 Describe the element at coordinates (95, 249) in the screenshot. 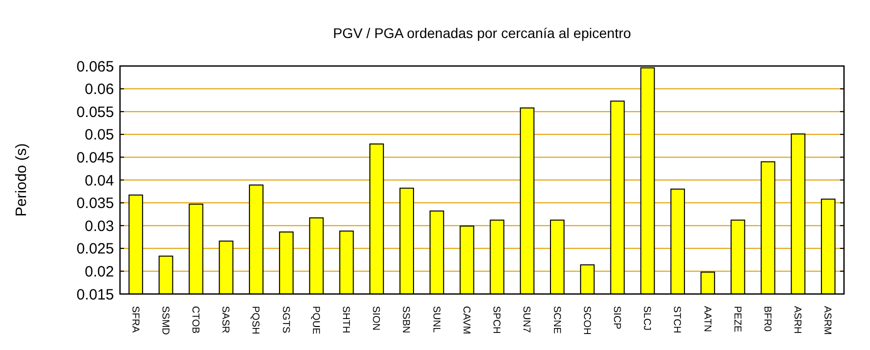

I see `y-tick-label: 0.025` at that location.